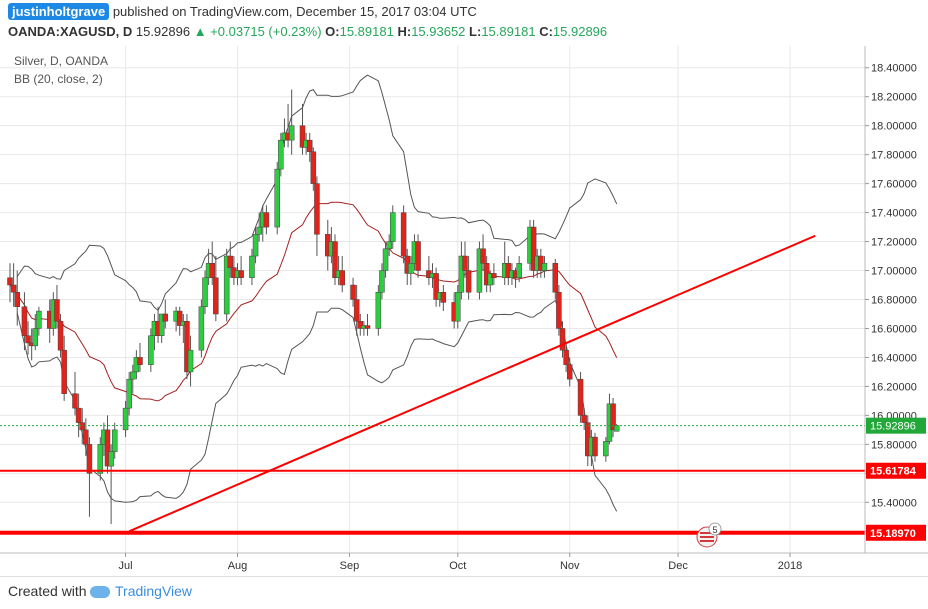 Image resolution: width=928 pixels, height=609 pixels. Describe the element at coordinates (59, 11) in the screenshot. I see `username-badge: justinholtgrave` at that location.